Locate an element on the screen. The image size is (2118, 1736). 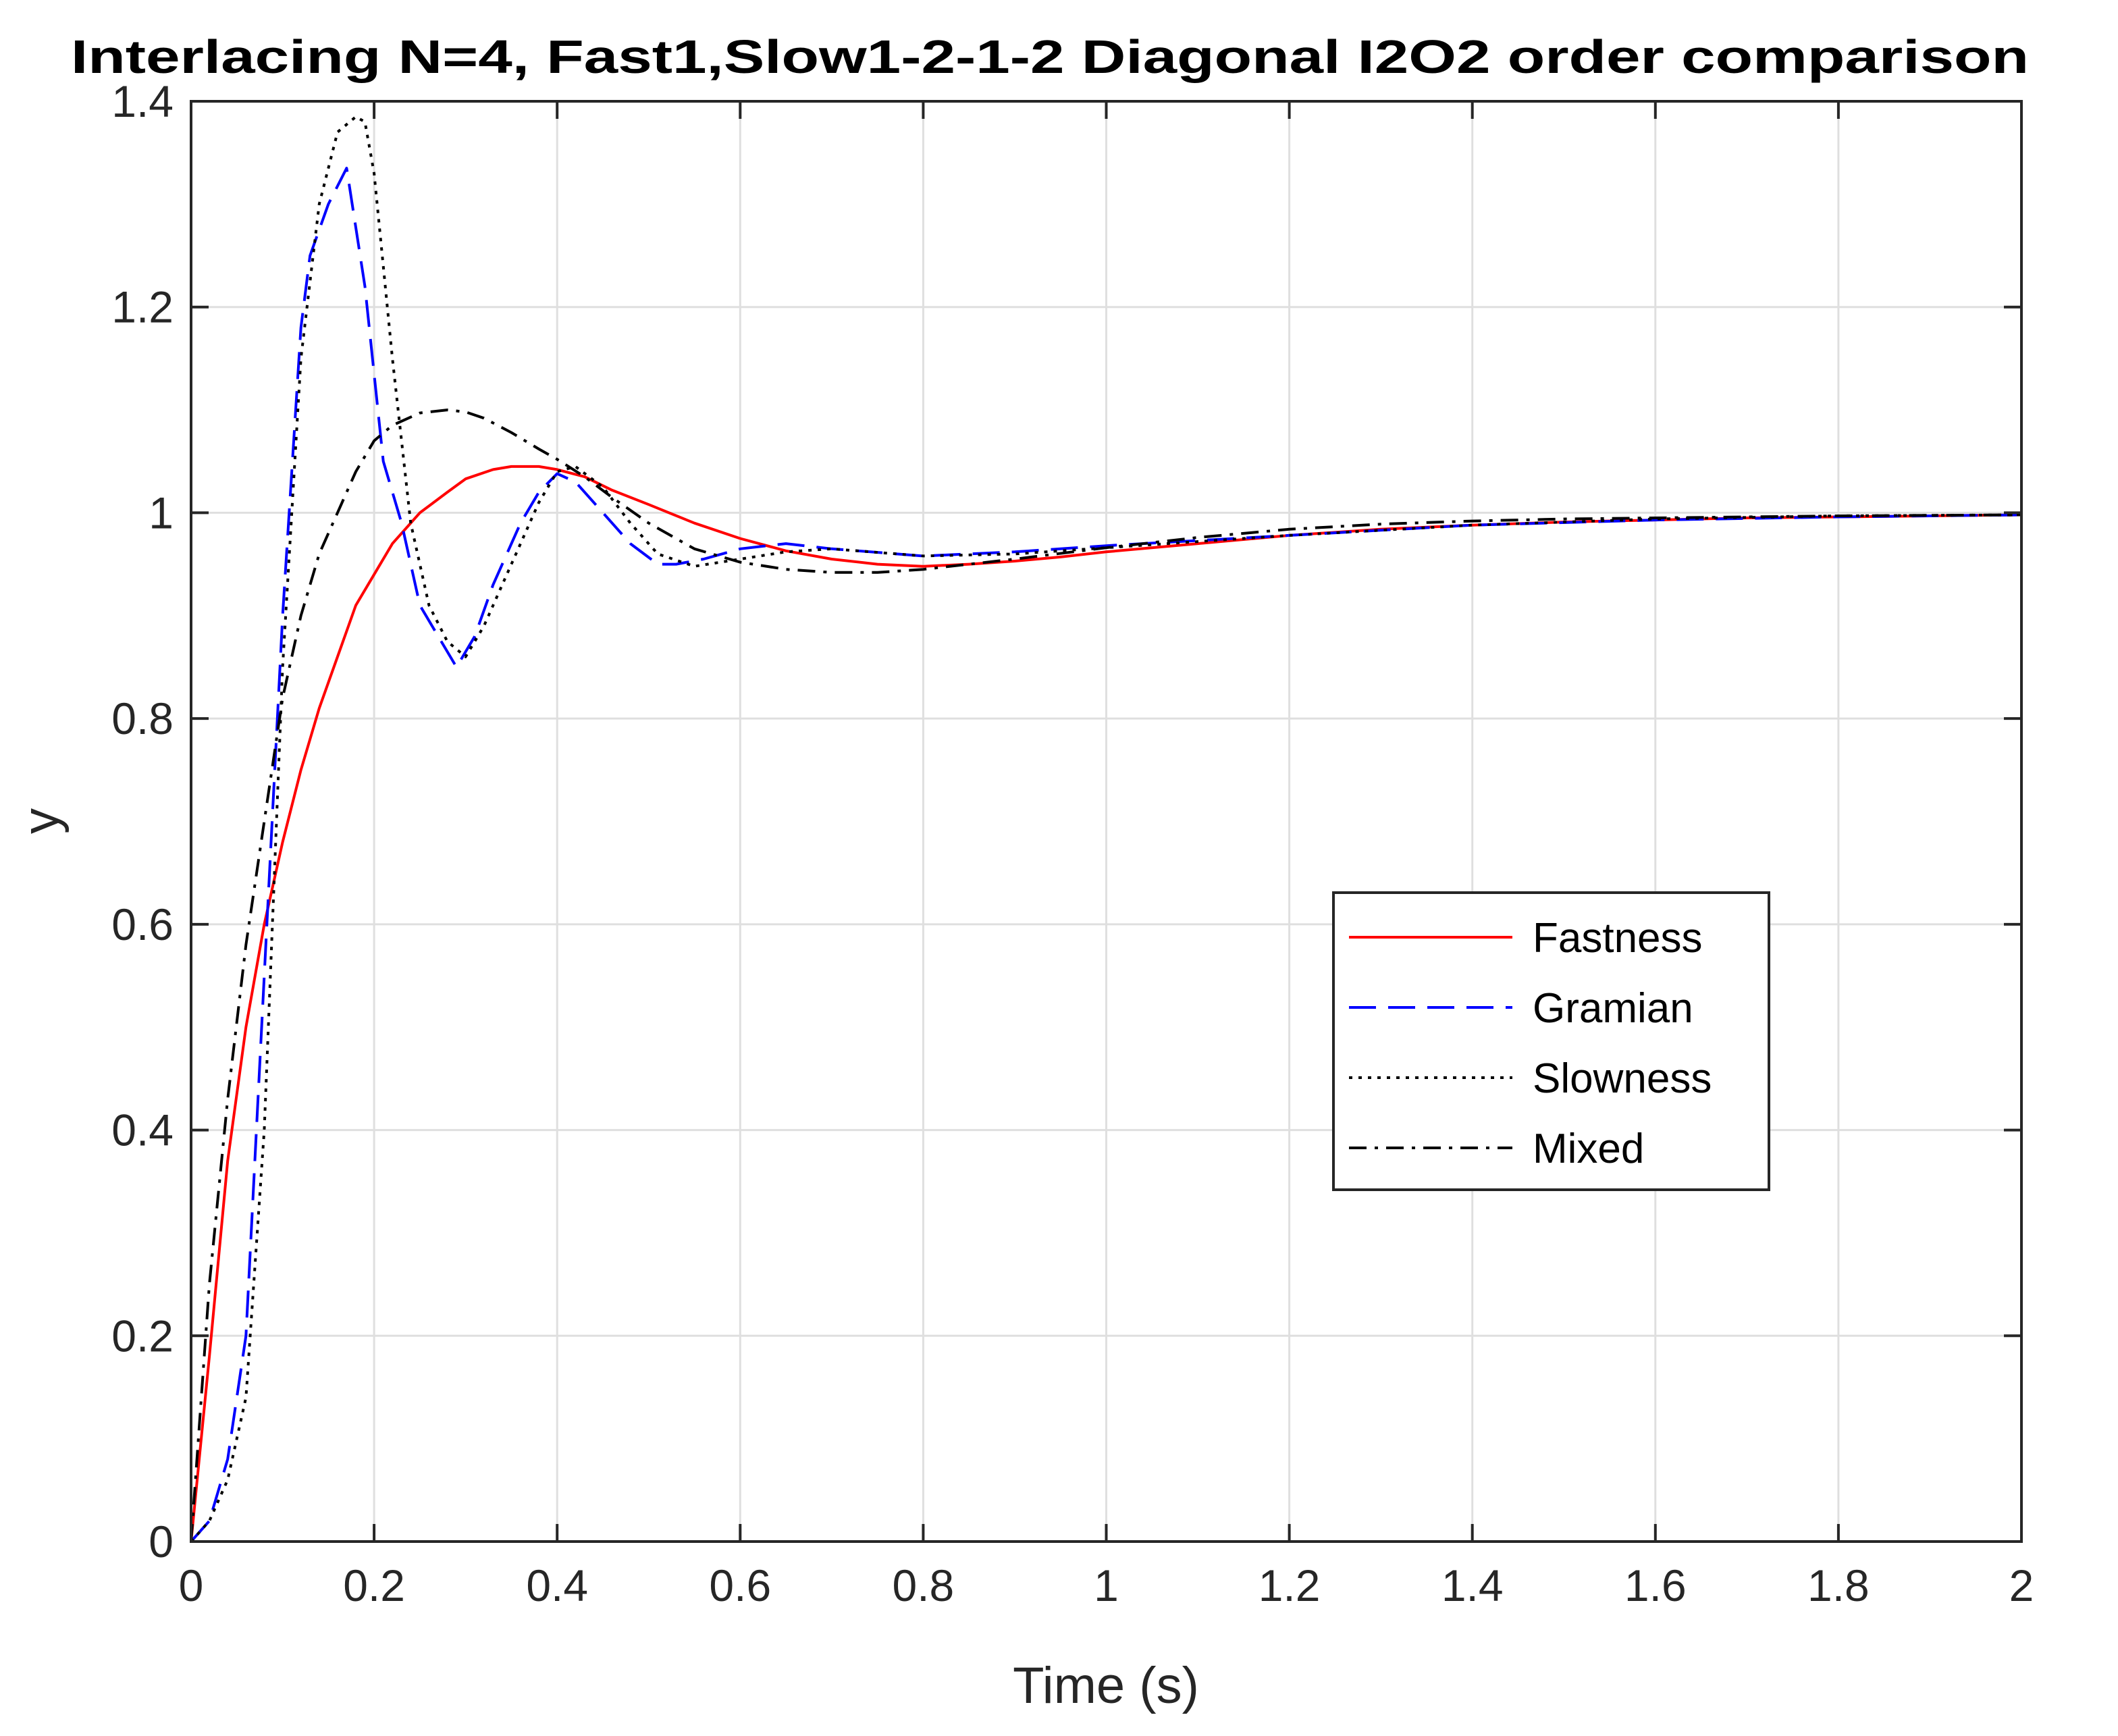
y-tick-label: 0.8 is located at coordinates (142, 718).